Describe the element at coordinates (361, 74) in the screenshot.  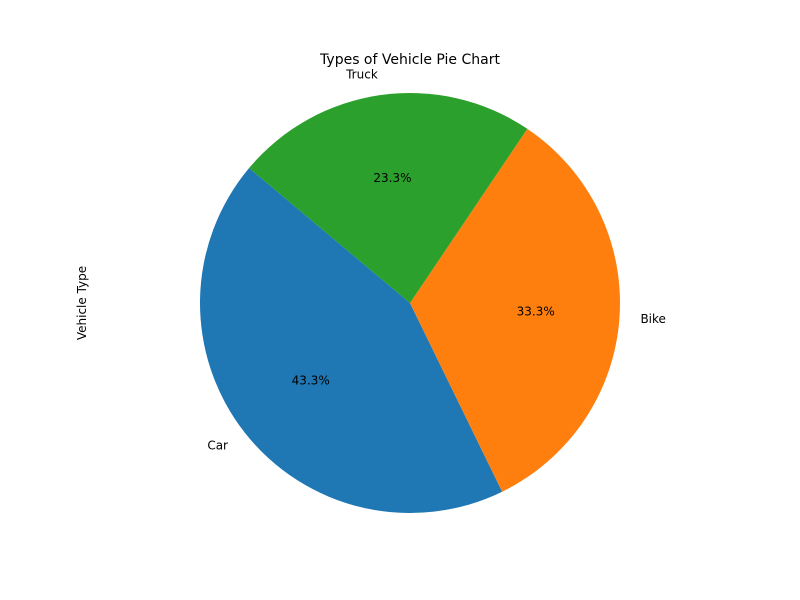
I see `slice-label-truck: Truck` at that location.